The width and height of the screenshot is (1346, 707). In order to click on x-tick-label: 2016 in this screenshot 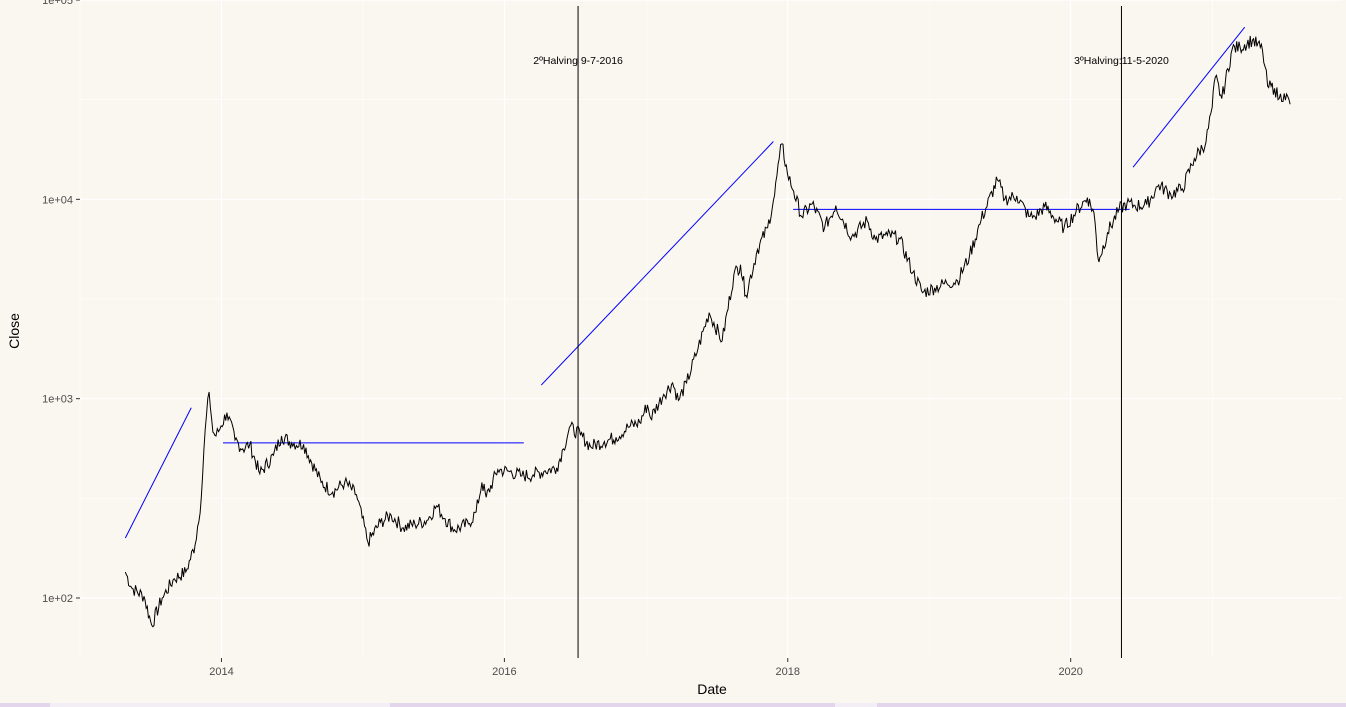, I will do `click(504, 672)`.